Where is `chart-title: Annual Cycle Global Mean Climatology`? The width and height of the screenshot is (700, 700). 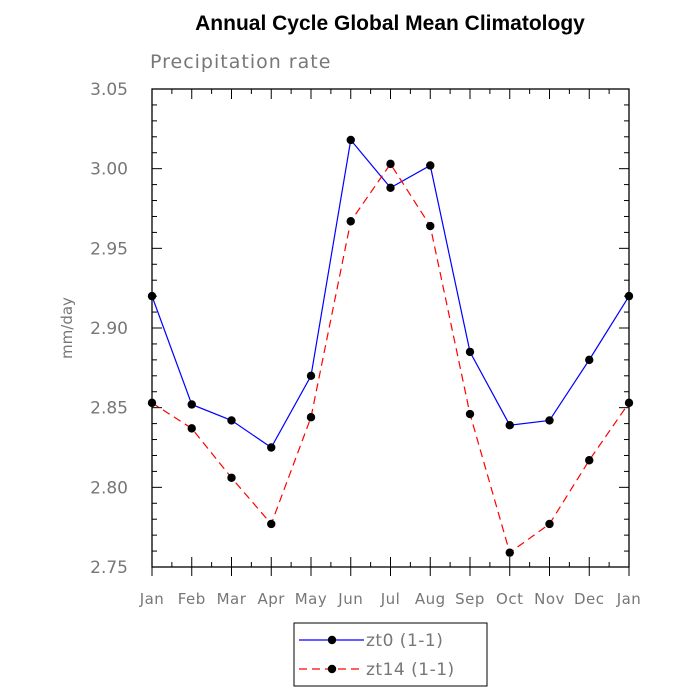 chart-title: Annual Cycle Global Mean Climatology is located at coordinates (390, 23).